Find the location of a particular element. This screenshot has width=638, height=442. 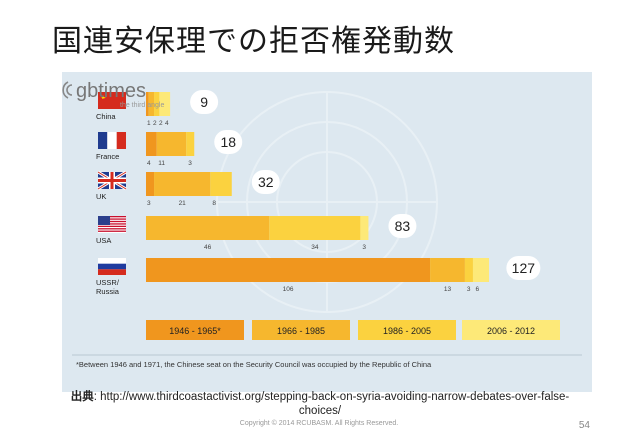

france-flag-icon is located at coordinates (112, 140).